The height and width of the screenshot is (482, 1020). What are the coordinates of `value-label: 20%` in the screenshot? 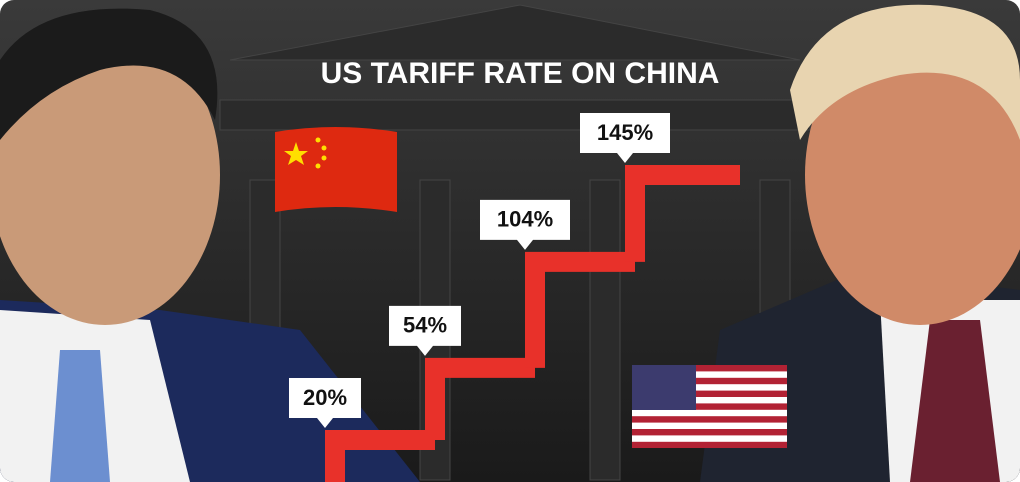 It's located at (325, 397).